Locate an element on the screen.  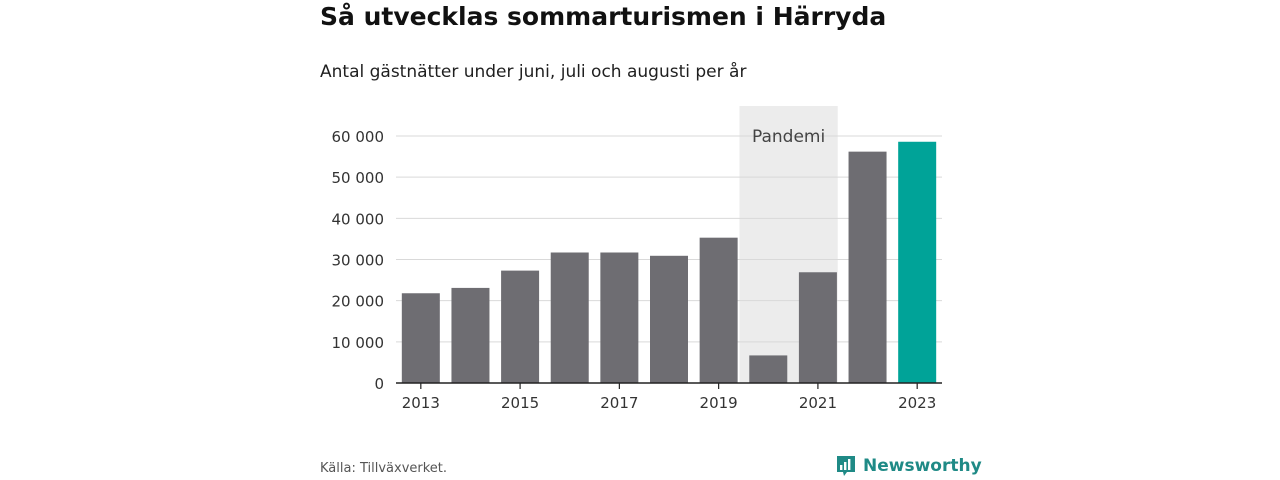
bar-2018 is located at coordinates (669, 319).